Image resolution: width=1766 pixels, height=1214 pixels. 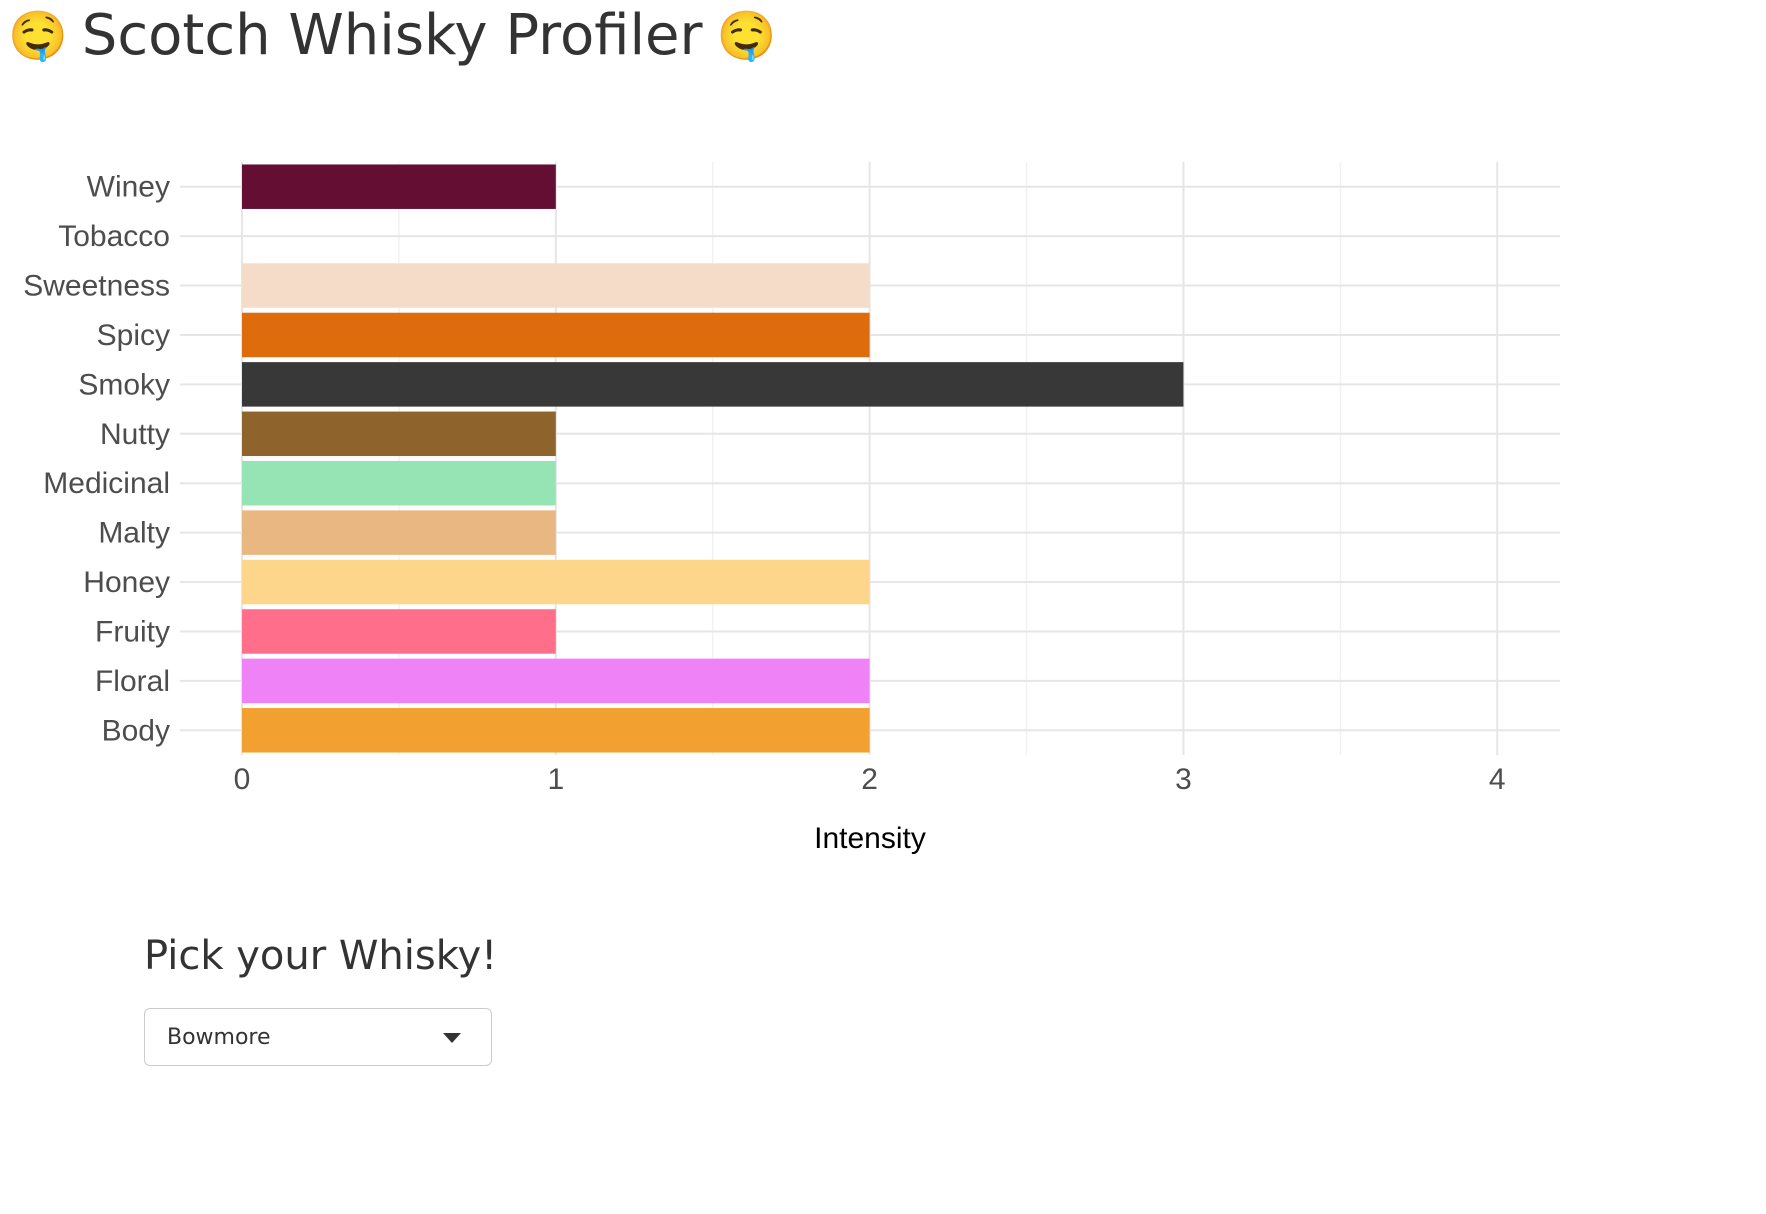 I want to click on x-tick-label: 2, so click(x=869, y=779).